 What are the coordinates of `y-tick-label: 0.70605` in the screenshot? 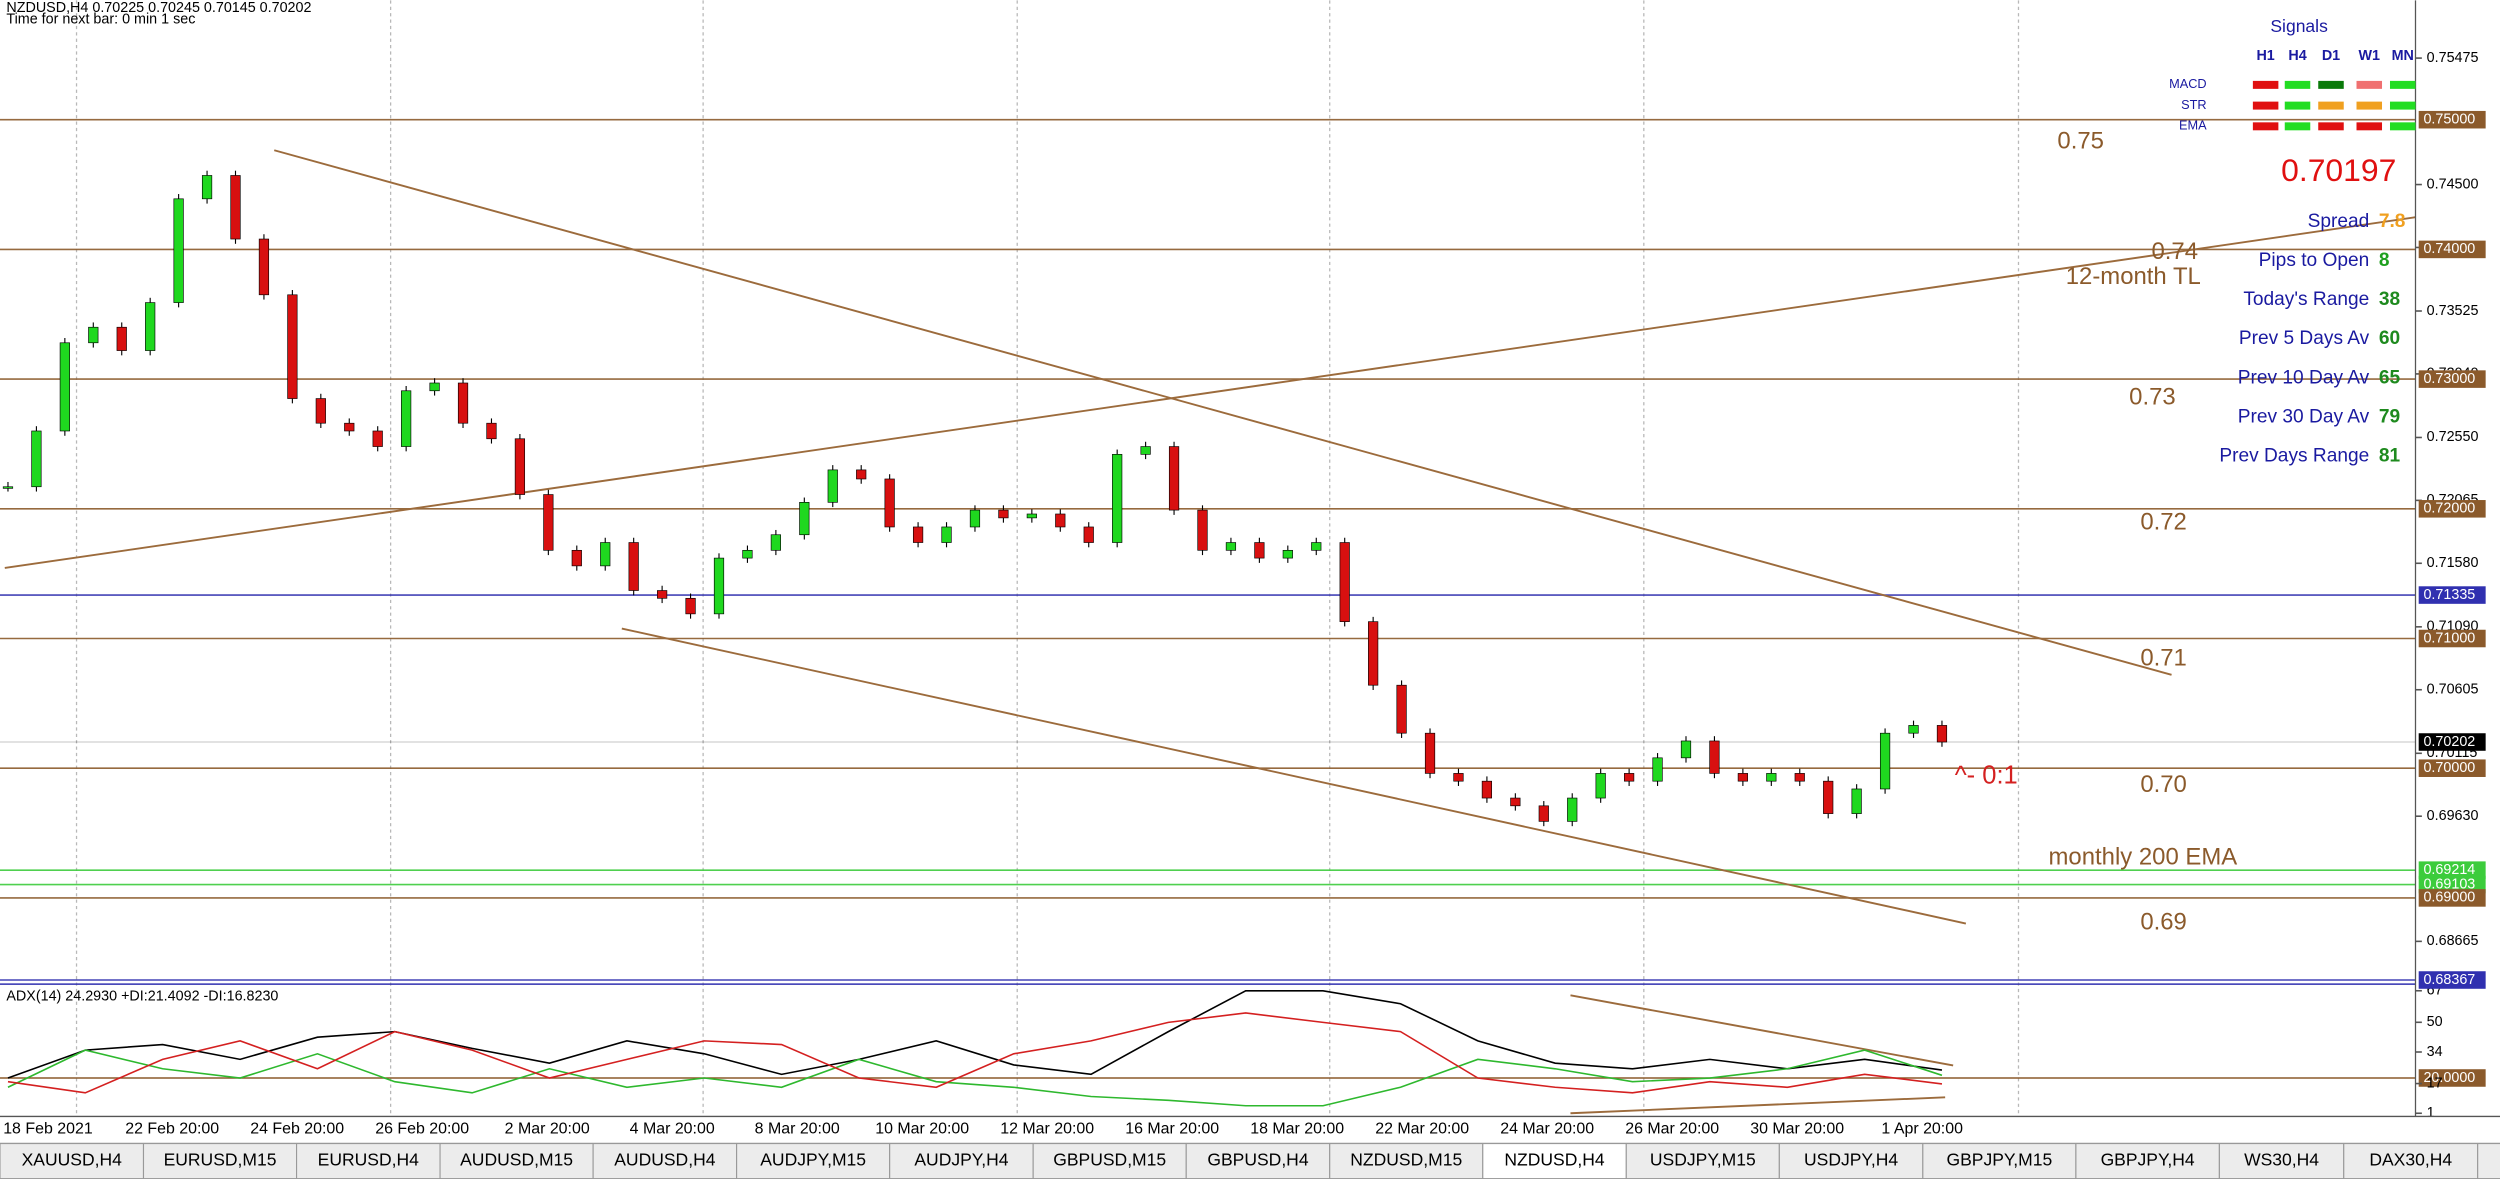 It's located at (2453, 690).